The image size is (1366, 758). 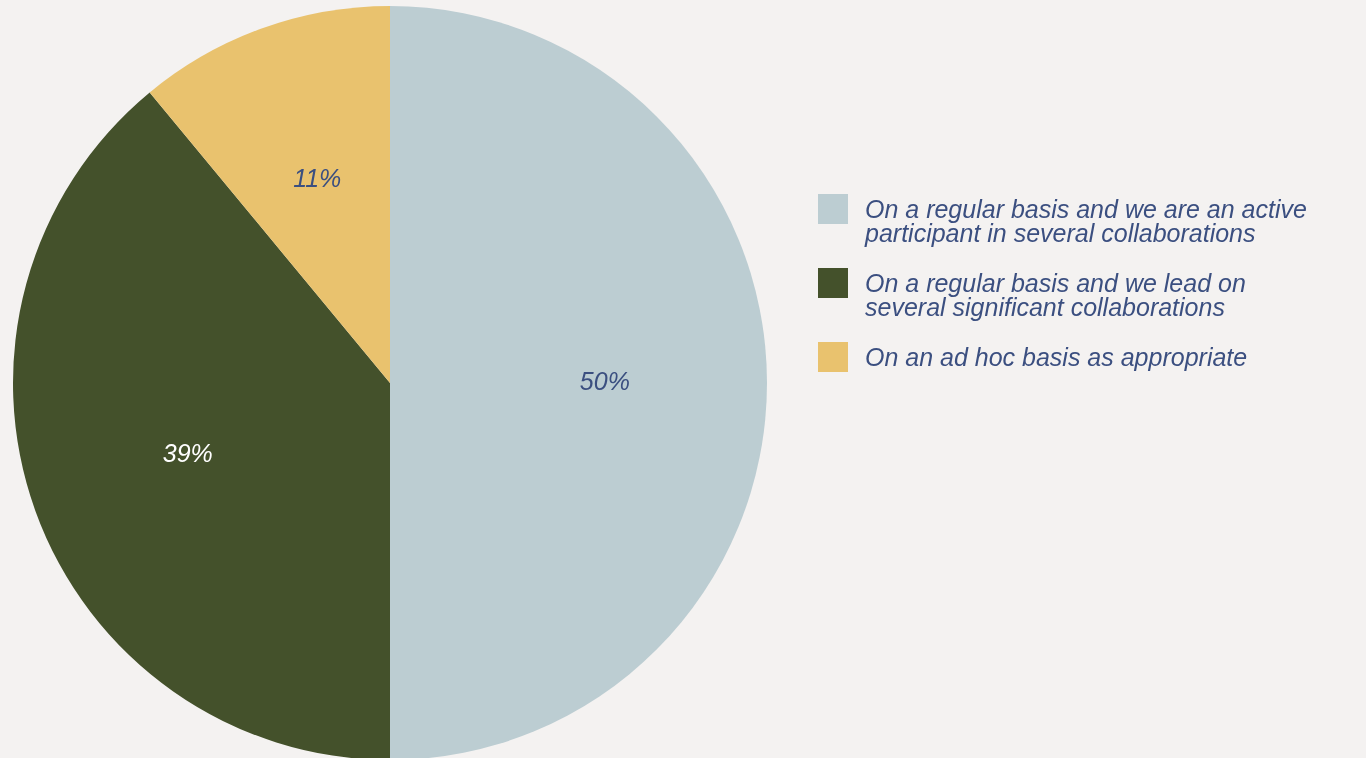 I want to click on data-label: 11%, so click(x=317, y=178).